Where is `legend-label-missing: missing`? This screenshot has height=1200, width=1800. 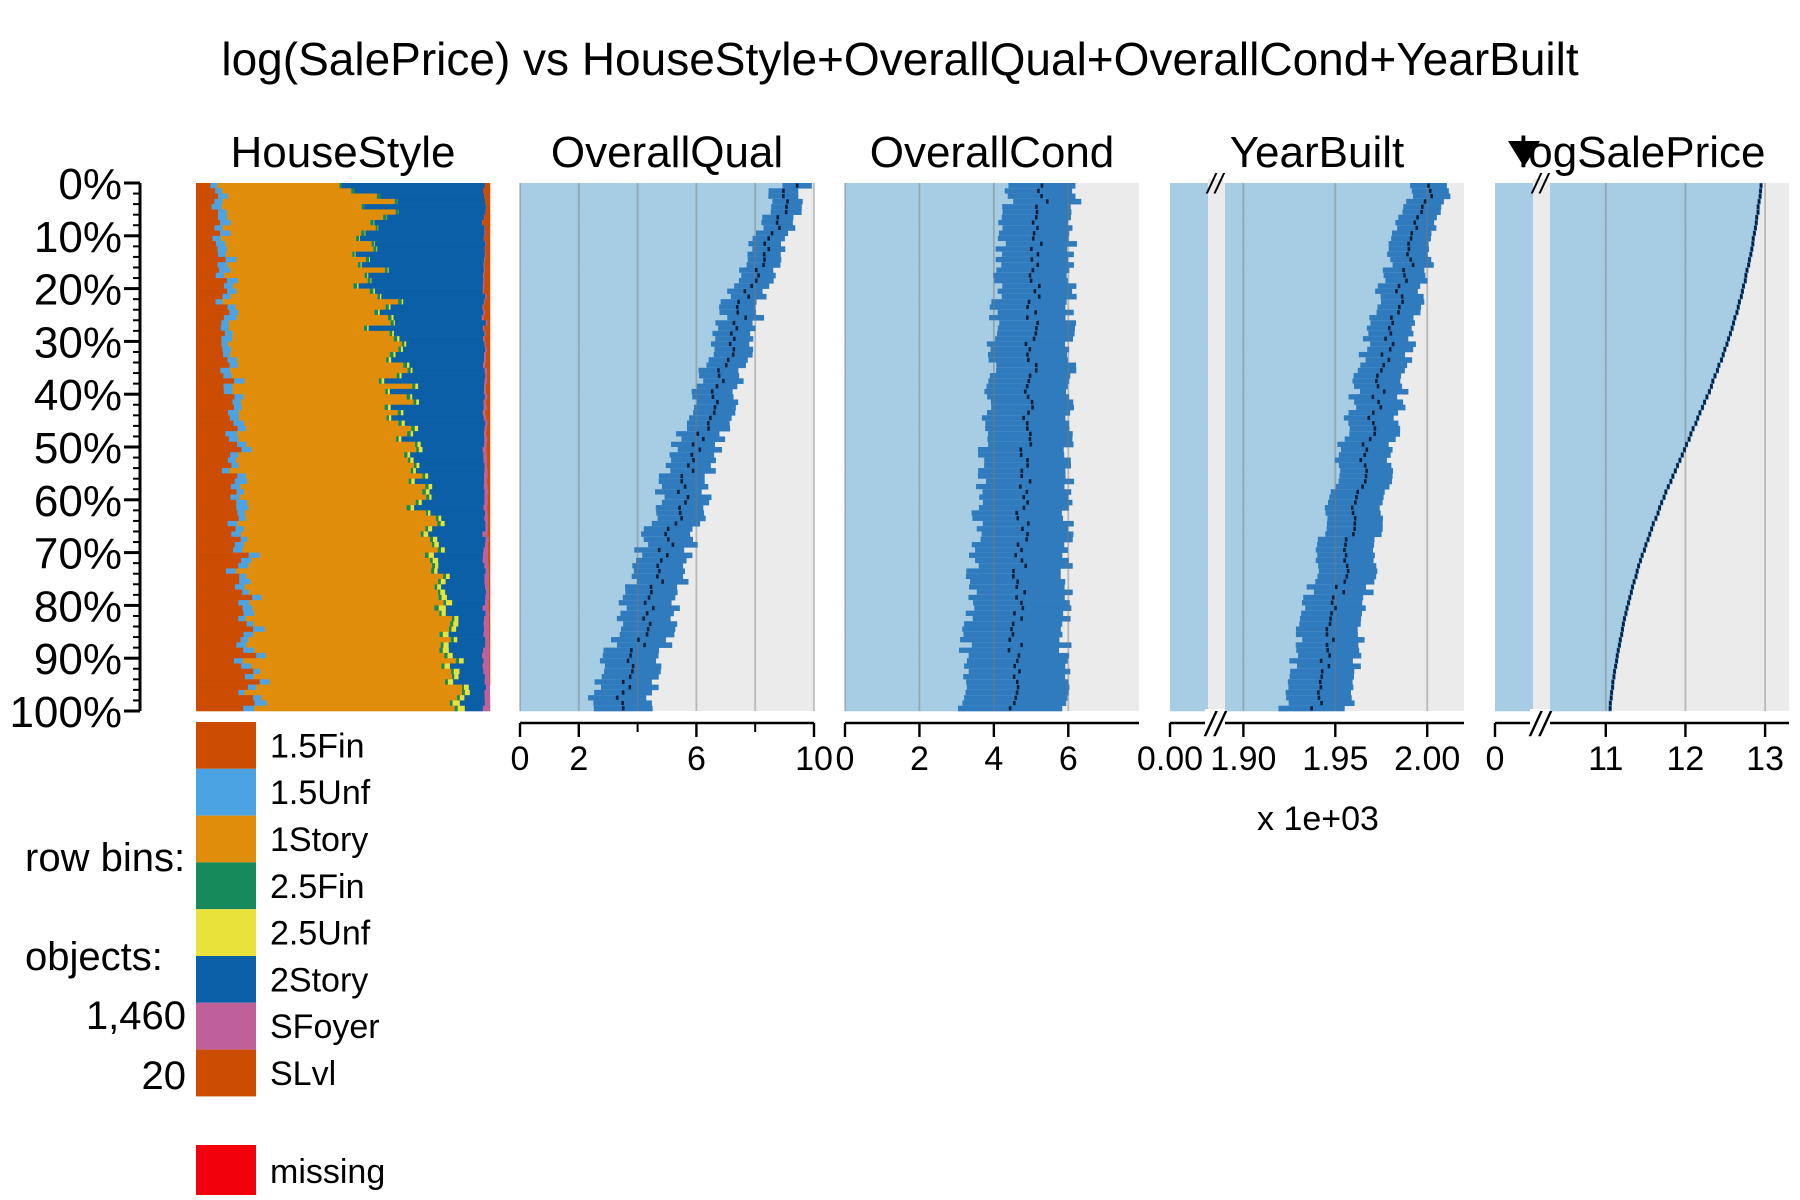 legend-label-missing: missing is located at coordinates (327, 1172).